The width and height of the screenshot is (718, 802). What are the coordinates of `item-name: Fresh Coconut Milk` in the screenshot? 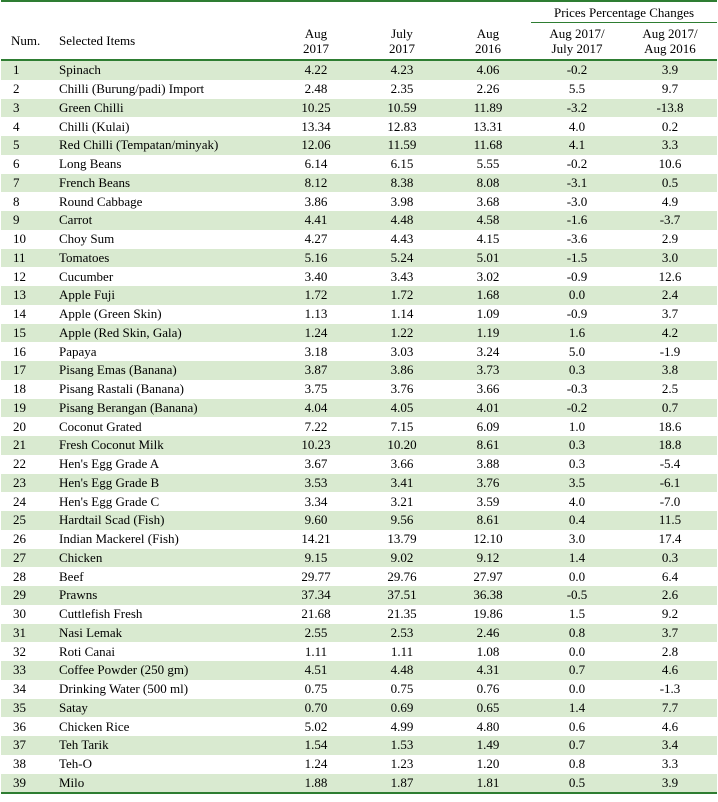 It's located at (163, 445).